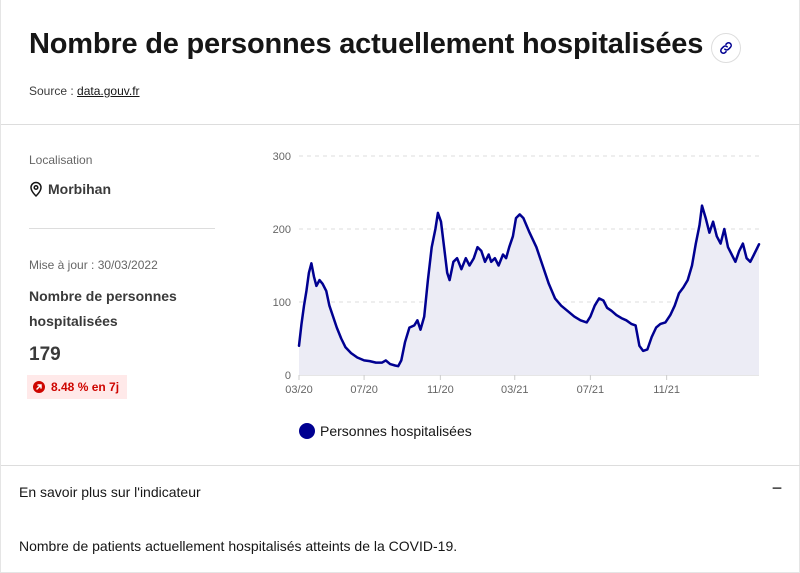 The height and width of the screenshot is (573, 800). I want to click on link-icon, so click(726, 48).